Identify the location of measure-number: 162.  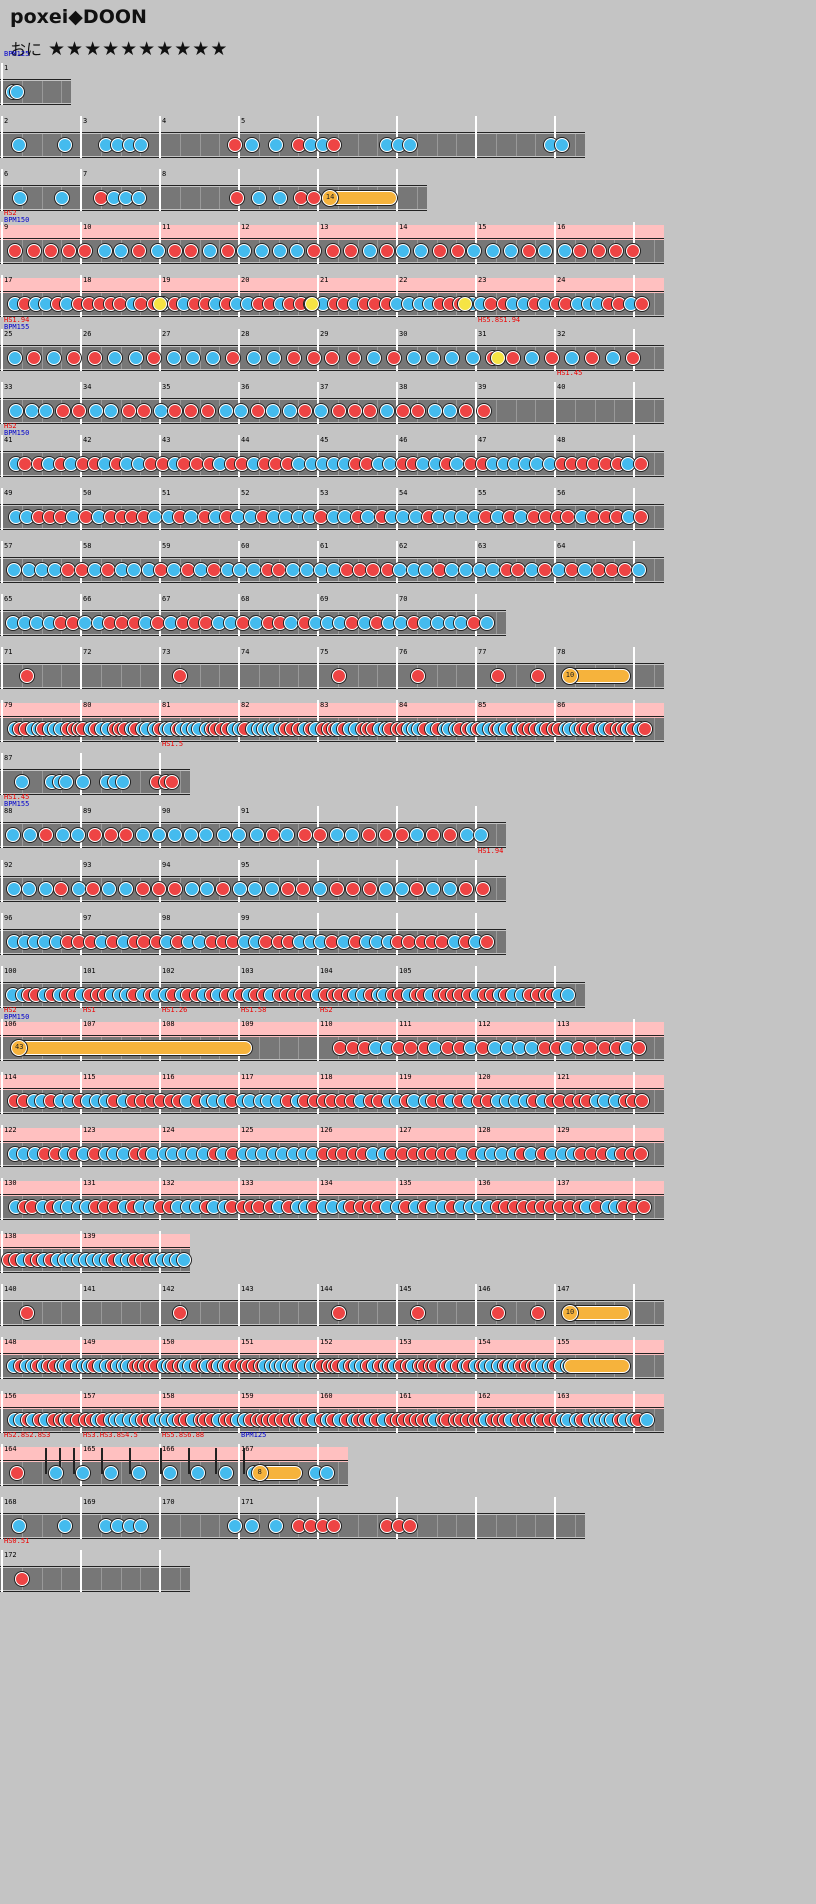
(484, 1395).